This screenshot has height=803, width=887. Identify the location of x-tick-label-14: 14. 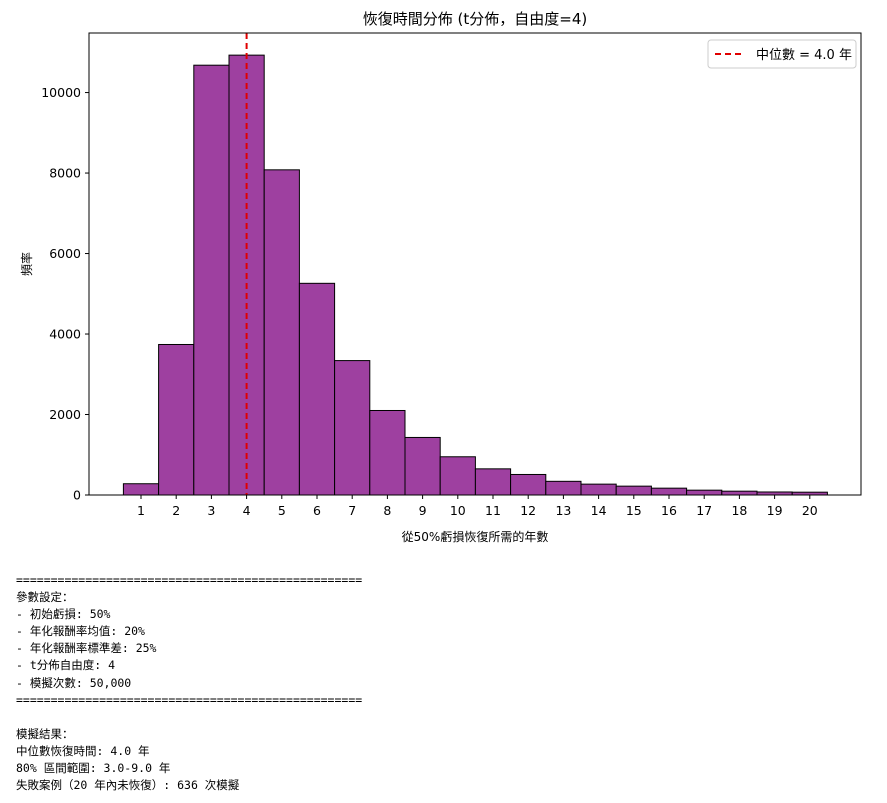
(599, 510).